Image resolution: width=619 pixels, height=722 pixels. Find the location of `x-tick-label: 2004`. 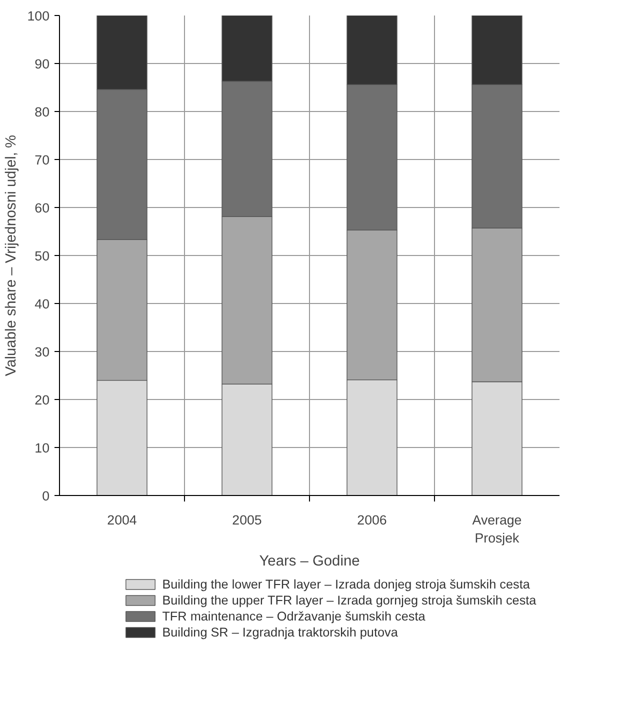

x-tick-label: 2004 is located at coordinates (122, 520).